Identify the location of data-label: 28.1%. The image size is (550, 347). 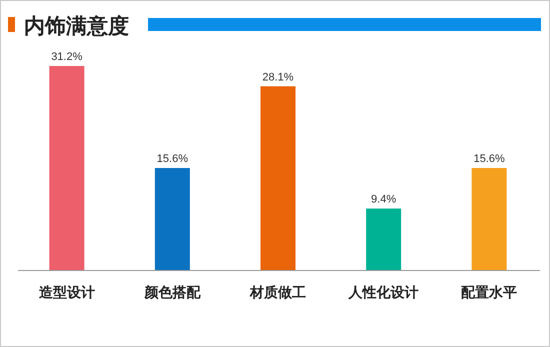
(278, 77).